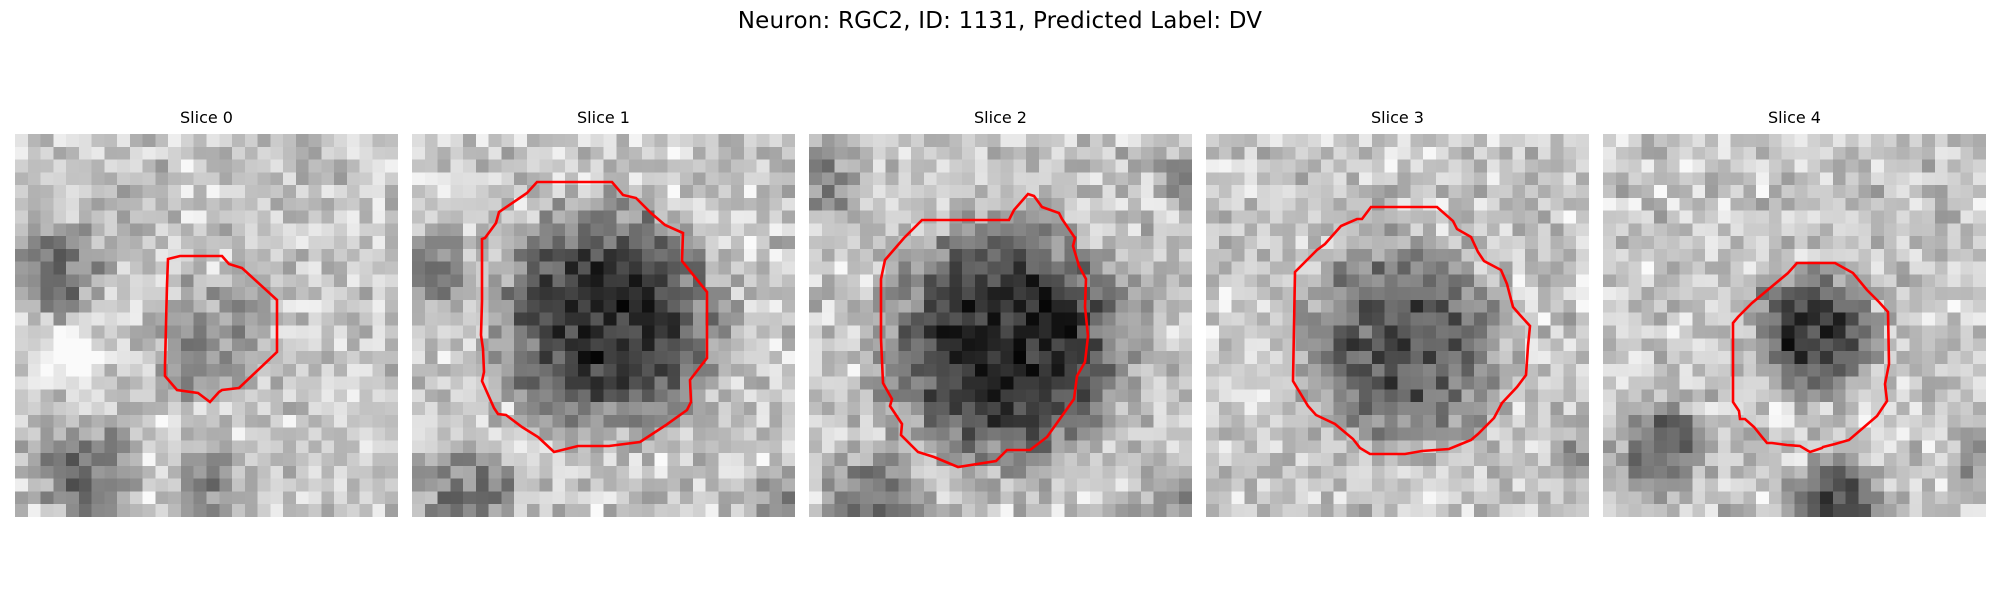 Image resolution: width=2000 pixels, height=600 pixels. I want to click on slice-panel-2: Slice 2, so click(1000, 313).